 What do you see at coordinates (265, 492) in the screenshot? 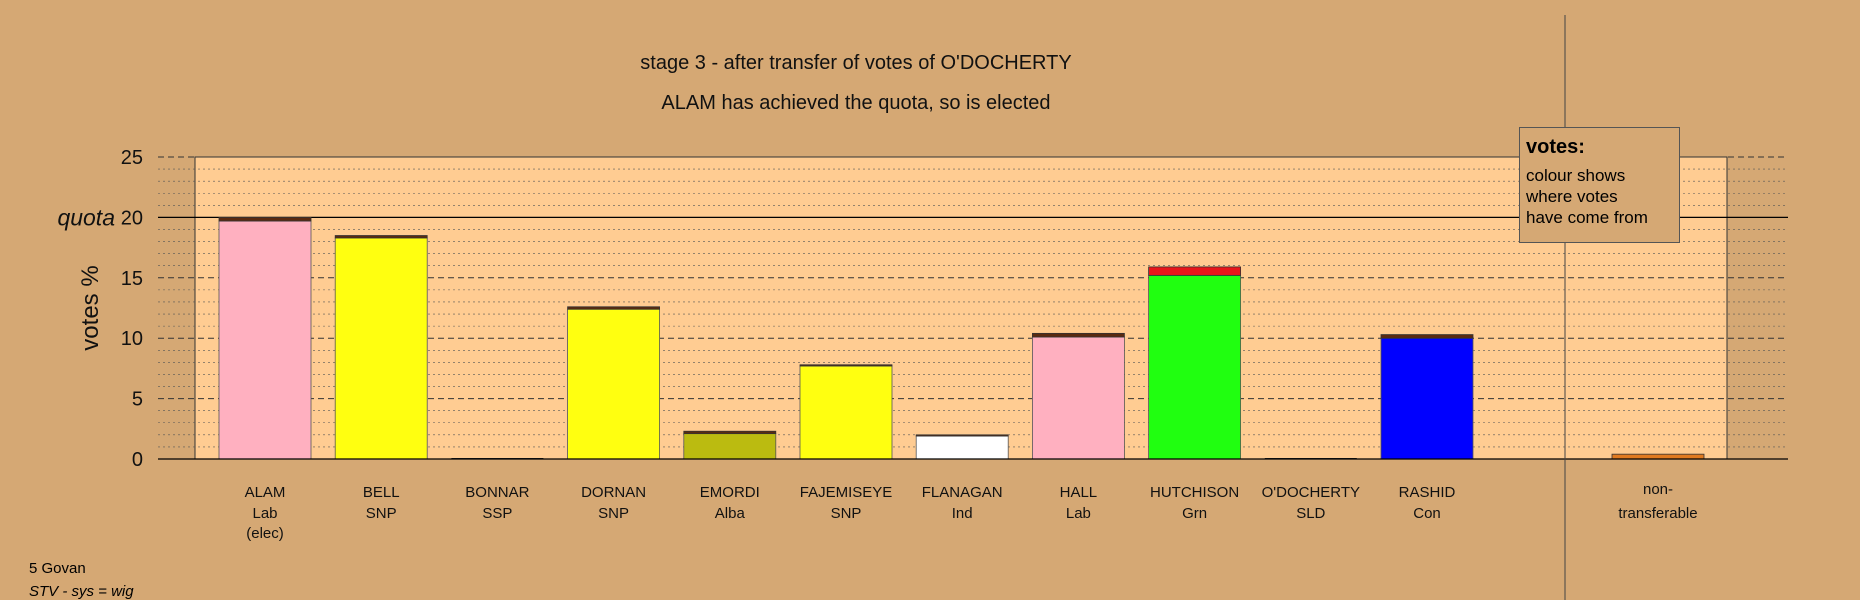
I see `candidate-name: ALAM` at bounding box center [265, 492].